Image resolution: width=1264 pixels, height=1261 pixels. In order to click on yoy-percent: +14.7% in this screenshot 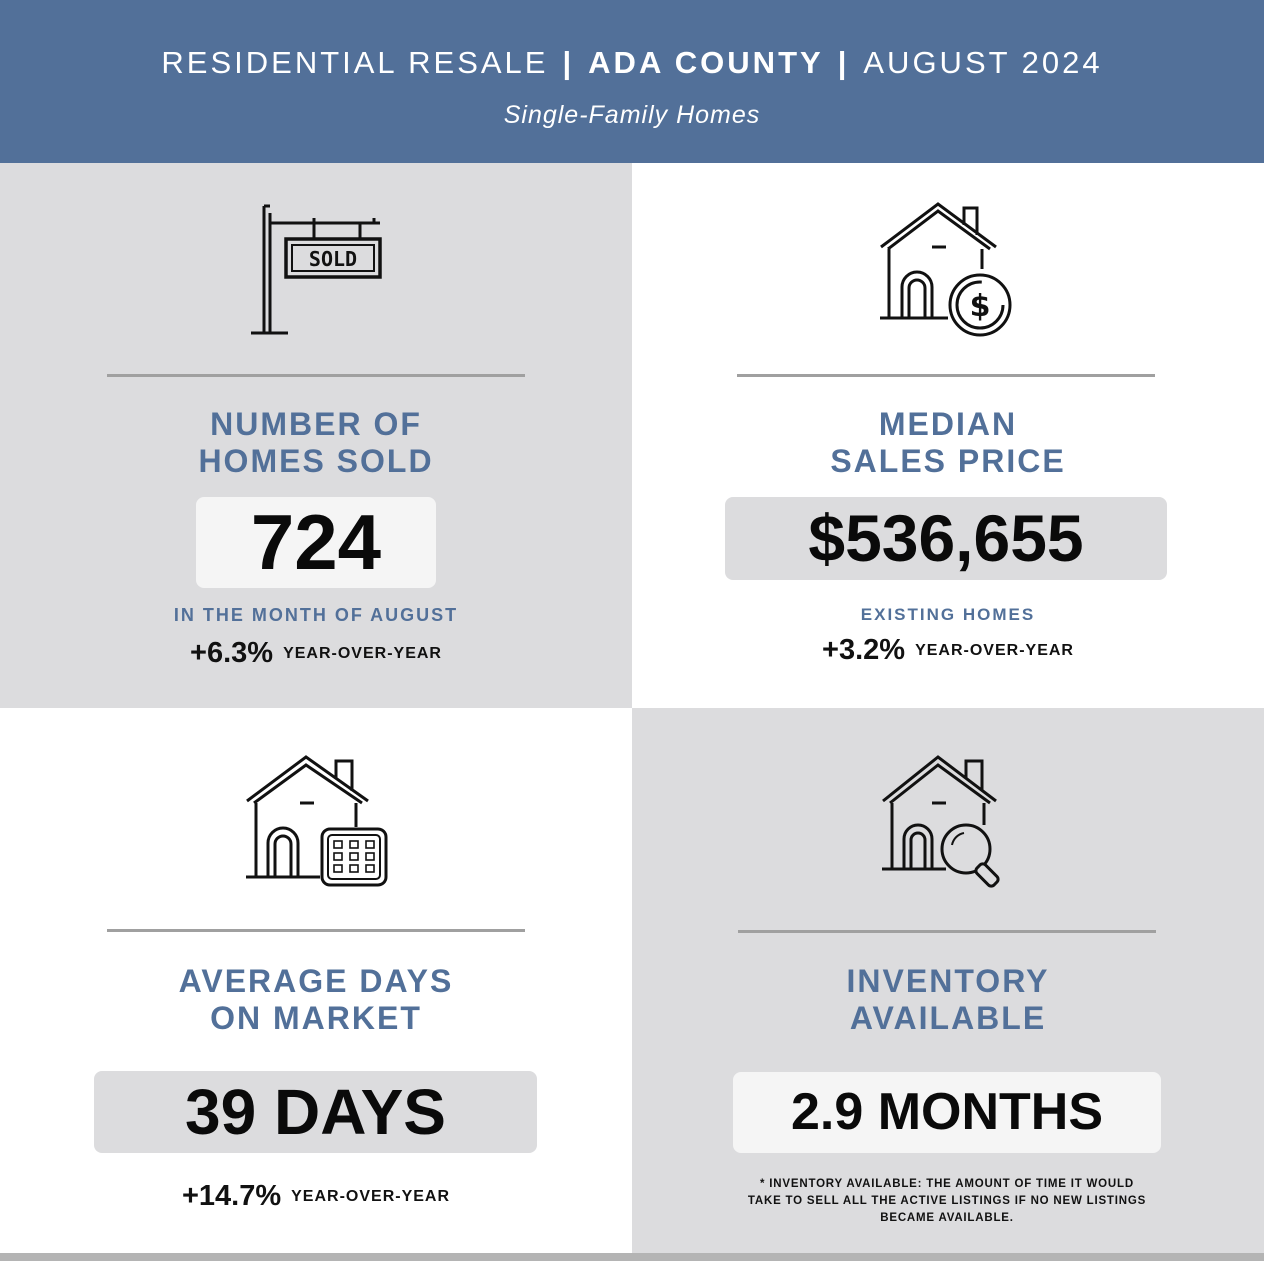, I will do `click(231, 1196)`.